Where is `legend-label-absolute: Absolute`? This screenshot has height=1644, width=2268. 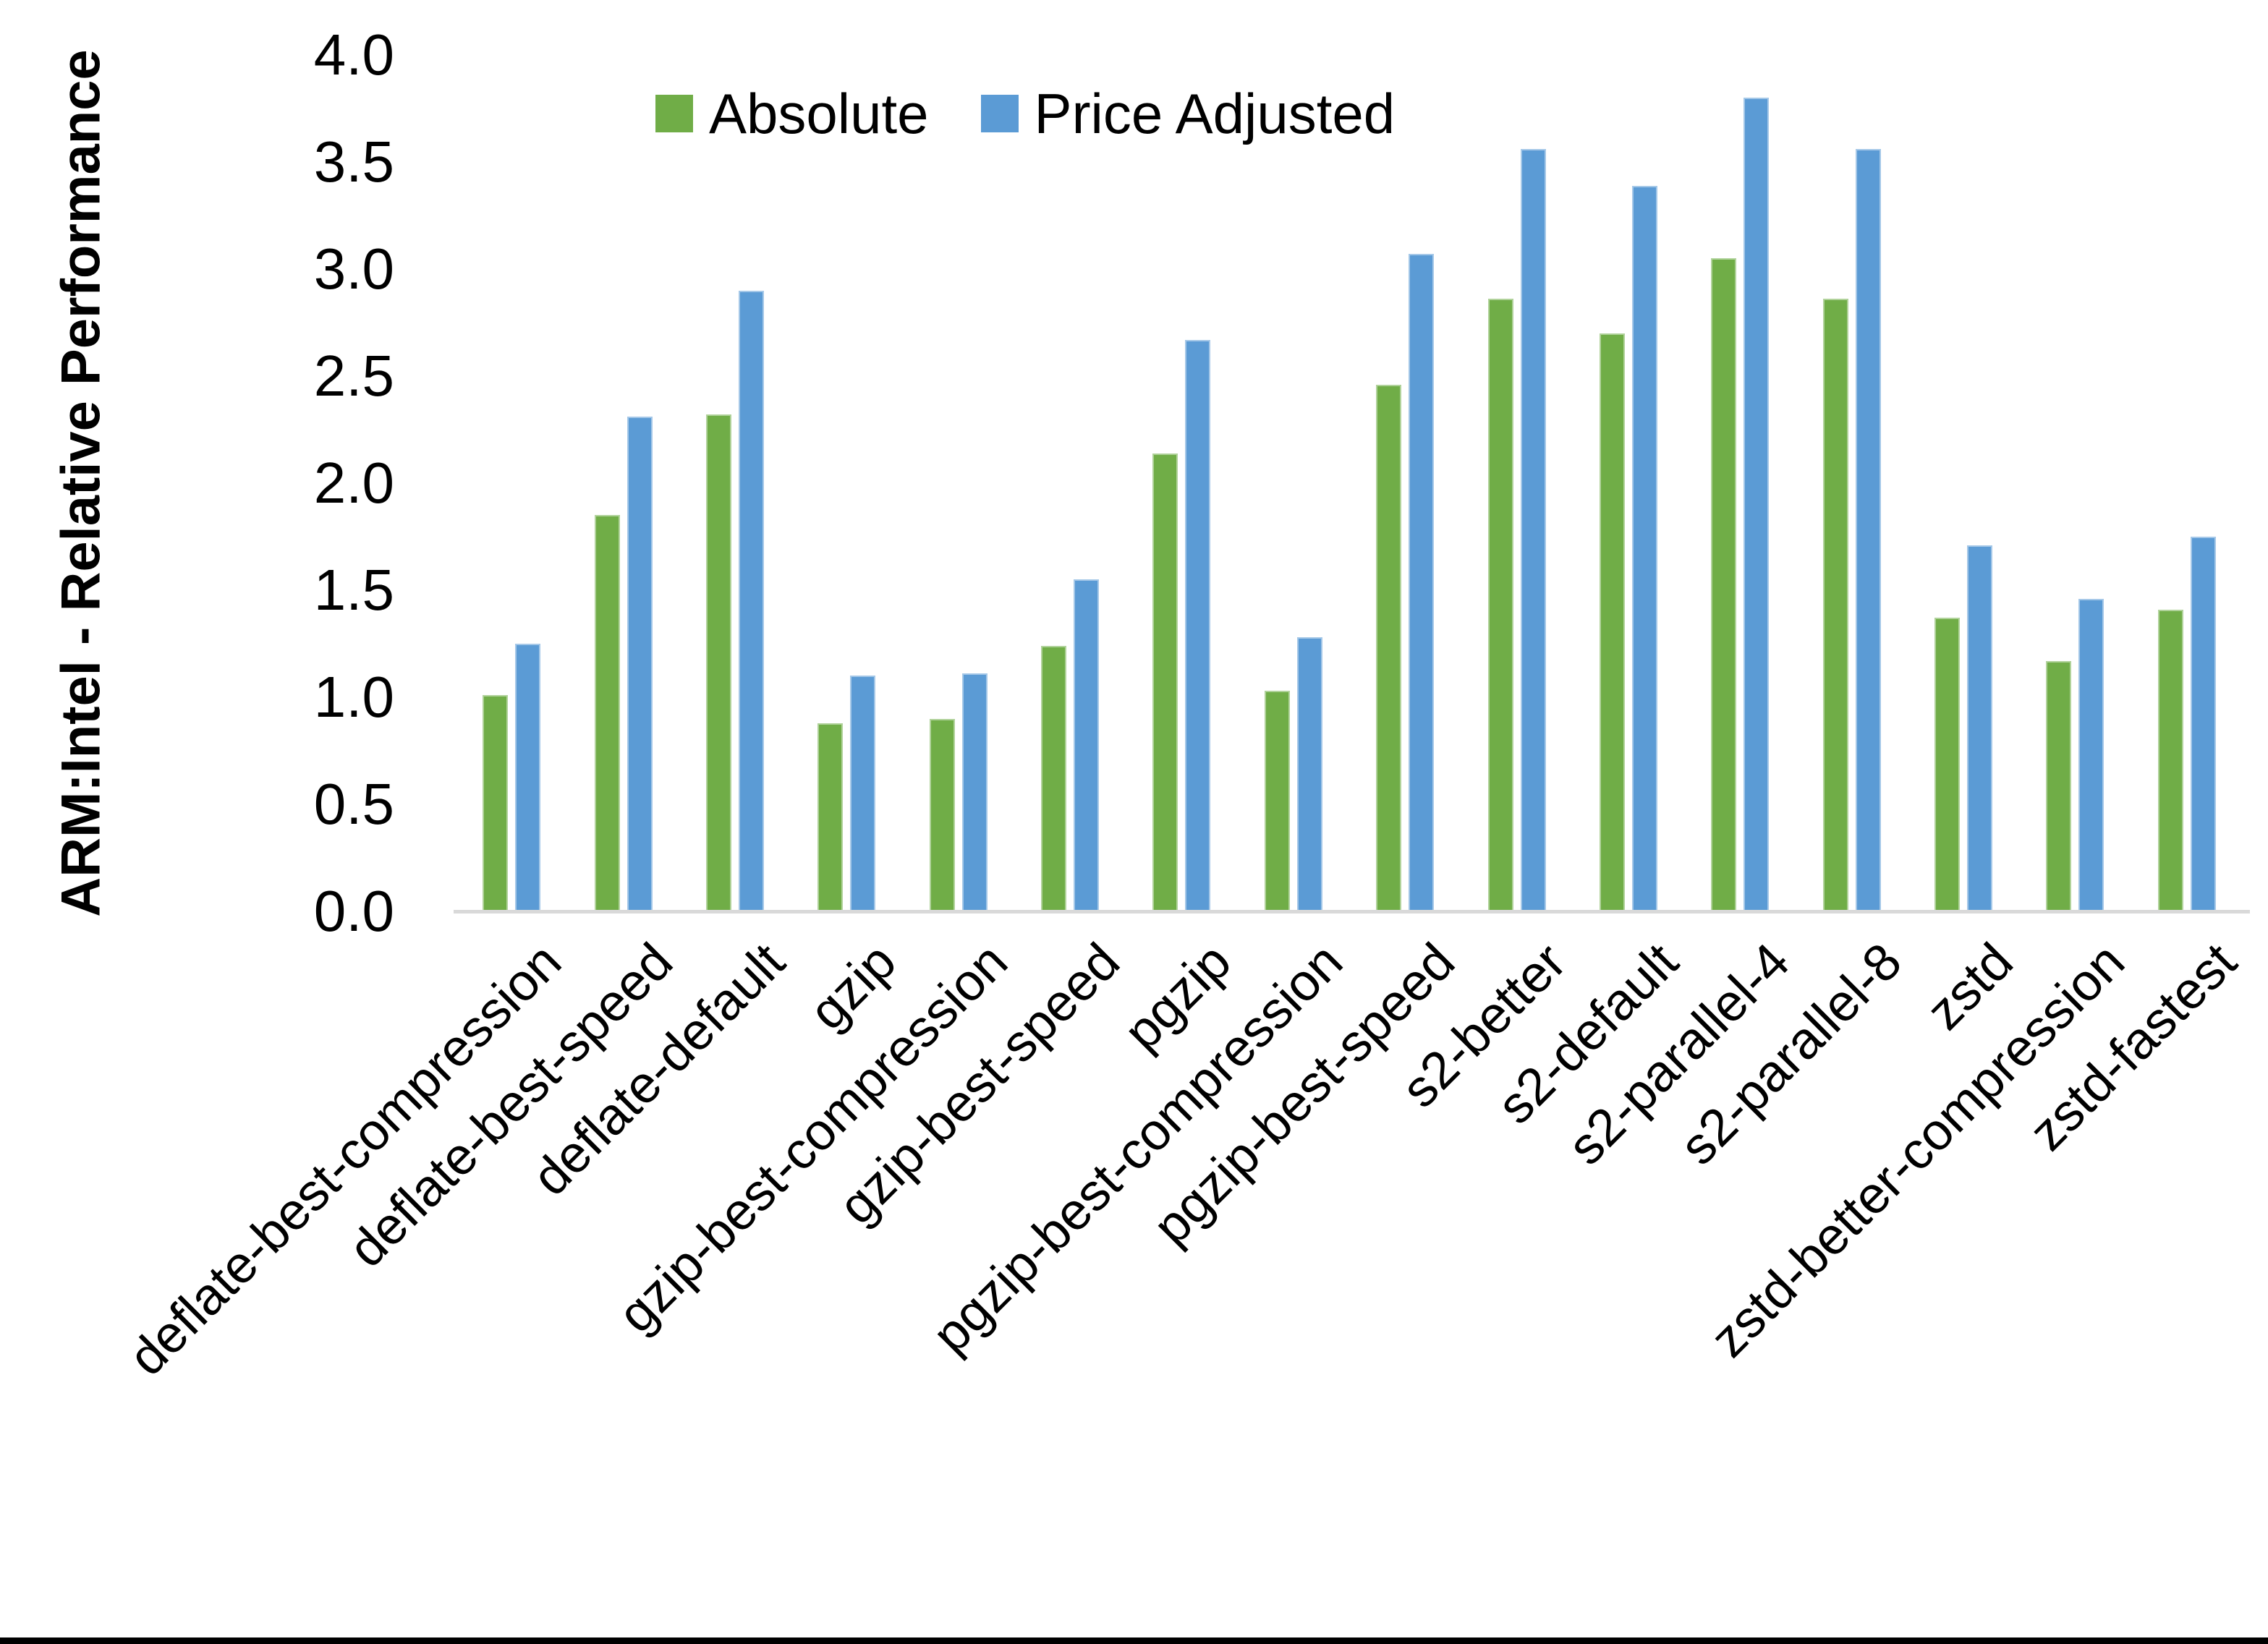 legend-label-absolute: Absolute is located at coordinates (819, 113).